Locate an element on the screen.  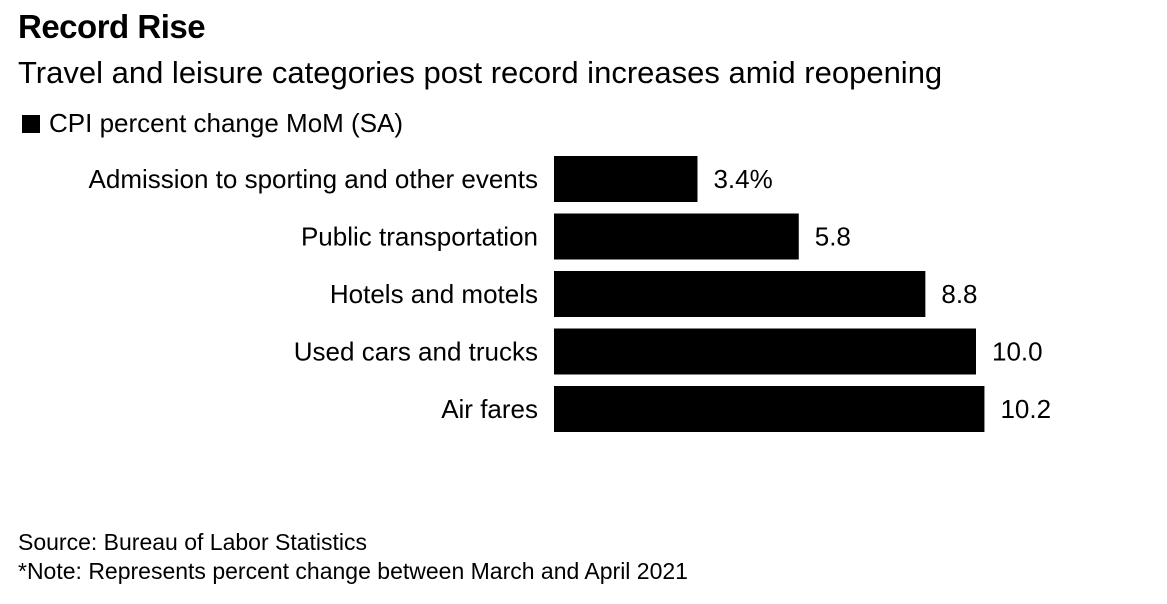
legend-swatch is located at coordinates (31, 123).